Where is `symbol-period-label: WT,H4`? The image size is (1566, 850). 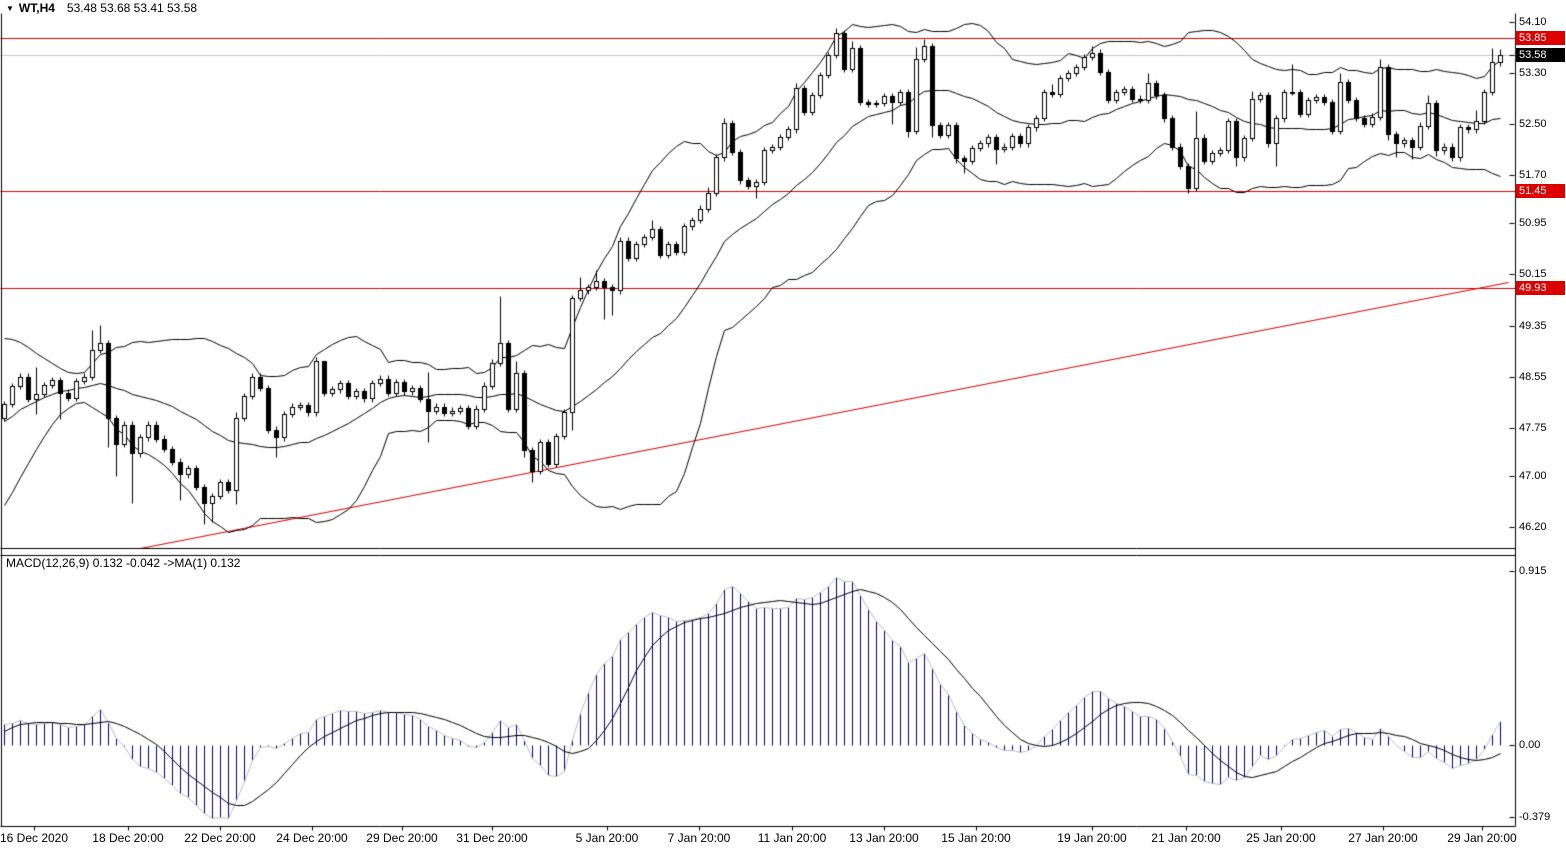 symbol-period-label: WT,H4 is located at coordinates (36, 8).